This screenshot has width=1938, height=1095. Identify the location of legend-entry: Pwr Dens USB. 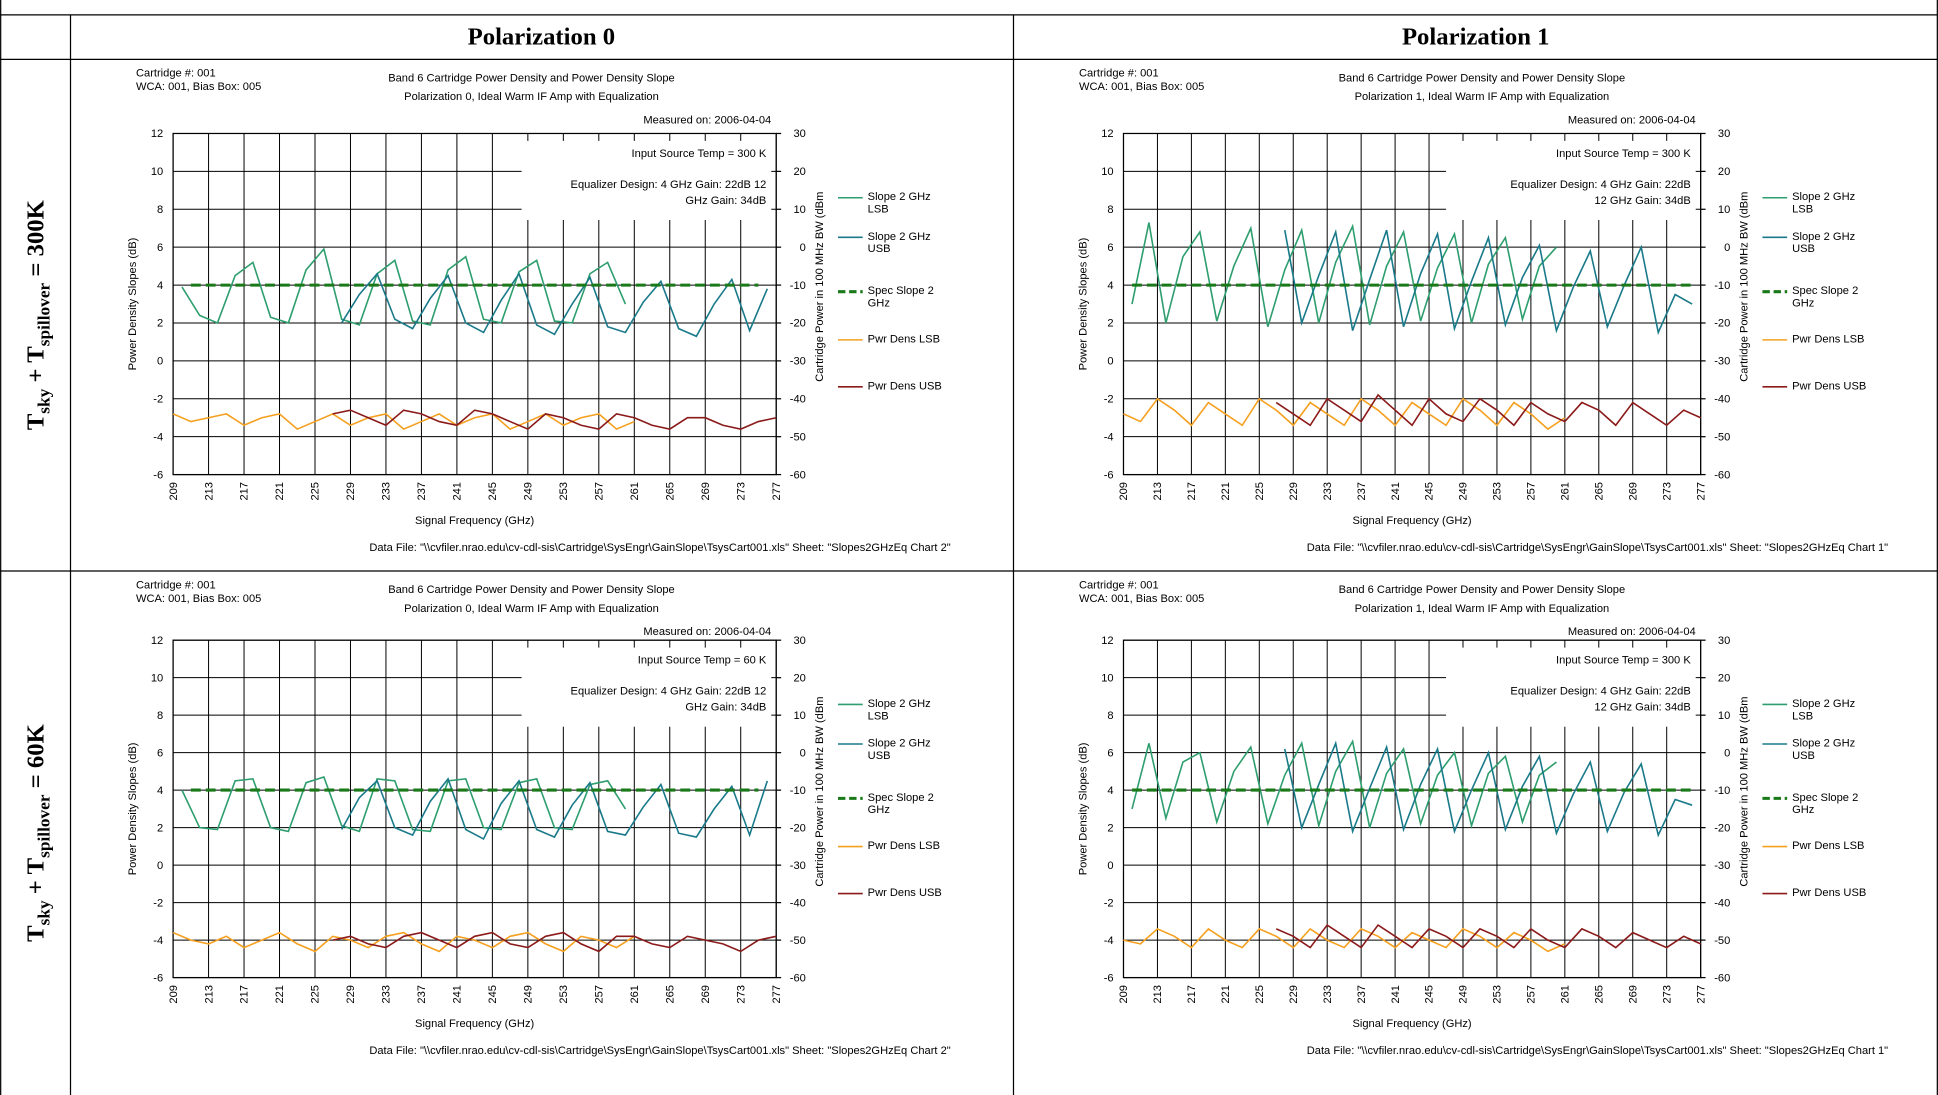
(1829, 385).